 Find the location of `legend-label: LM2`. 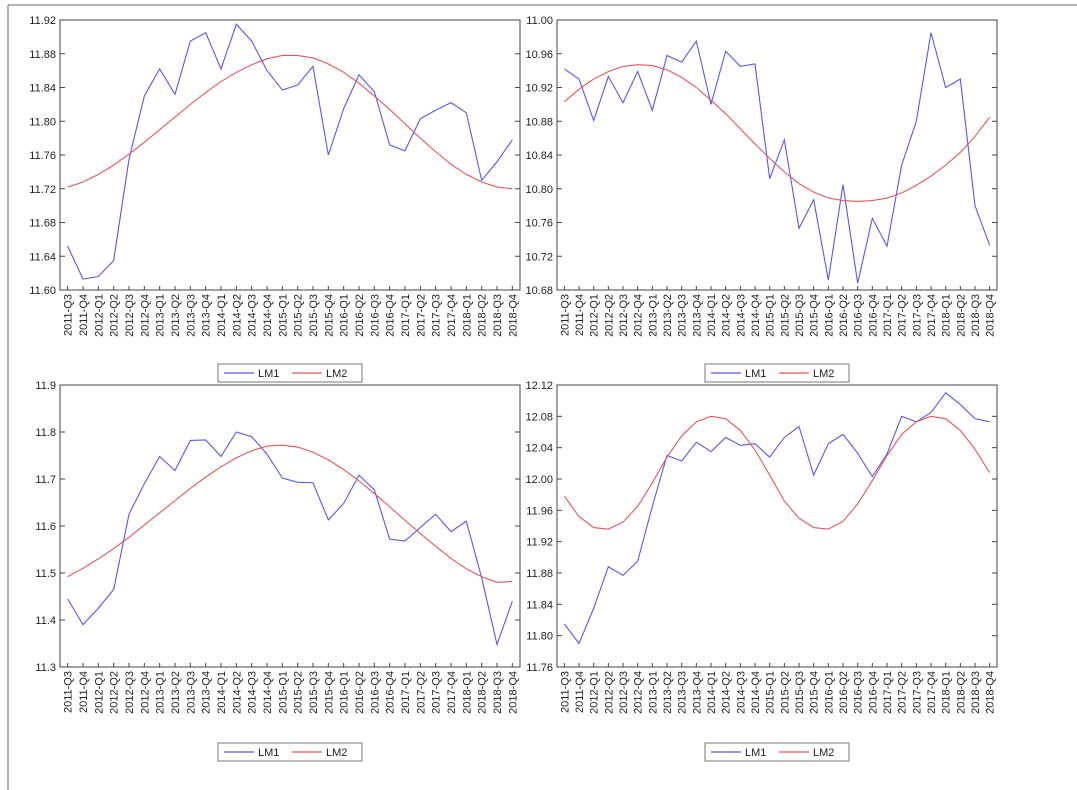

legend-label: LM2 is located at coordinates (823, 753).